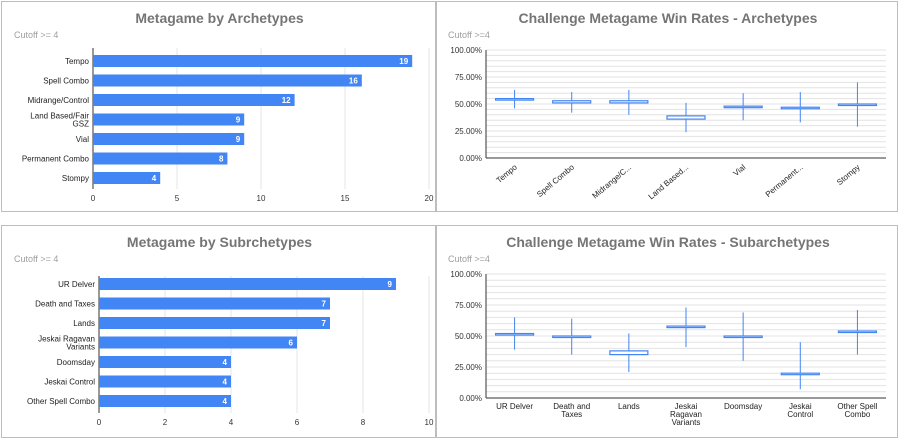 The width and height of the screenshot is (900, 439). Describe the element at coordinates (261, 198) in the screenshot. I see `x-tick-label: 10` at that location.